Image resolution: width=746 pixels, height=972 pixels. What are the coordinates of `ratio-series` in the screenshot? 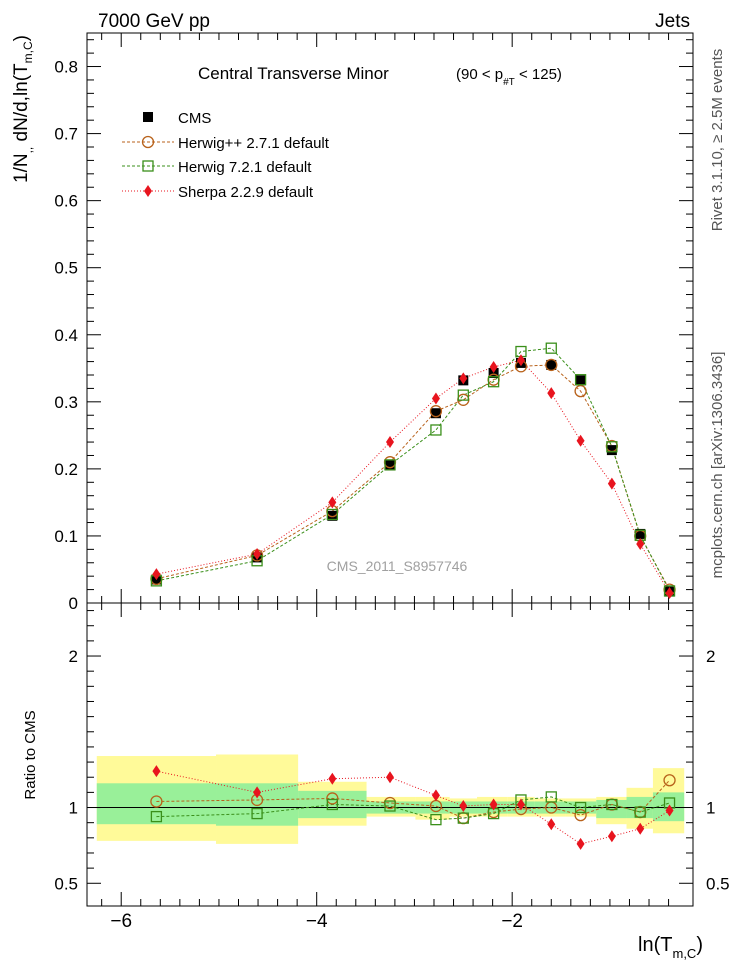 It's located at (413, 807).